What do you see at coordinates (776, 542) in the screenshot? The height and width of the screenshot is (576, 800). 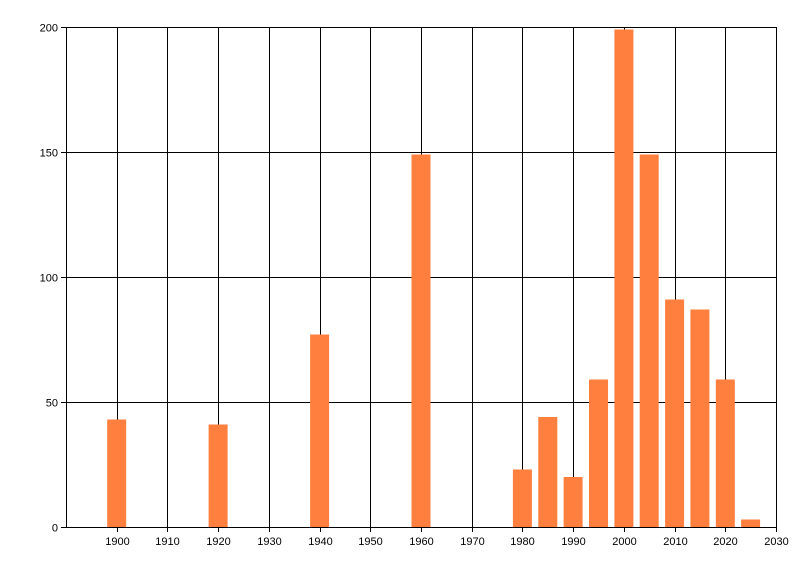 I see `x-tick-label: 2030` at bounding box center [776, 542].